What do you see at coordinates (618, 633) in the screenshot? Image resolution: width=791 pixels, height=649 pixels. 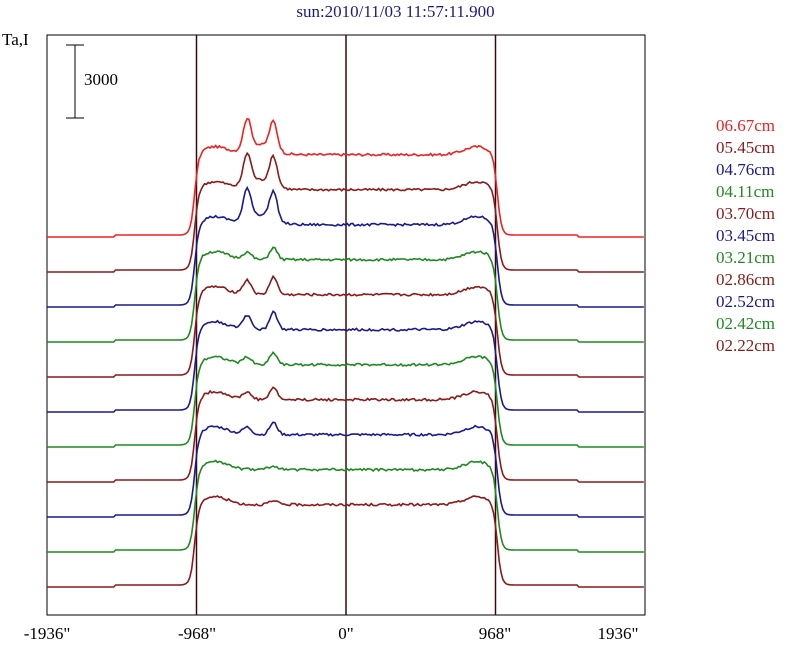 I see `x-tick-label: 1936"` at bounding box center [618, 633].